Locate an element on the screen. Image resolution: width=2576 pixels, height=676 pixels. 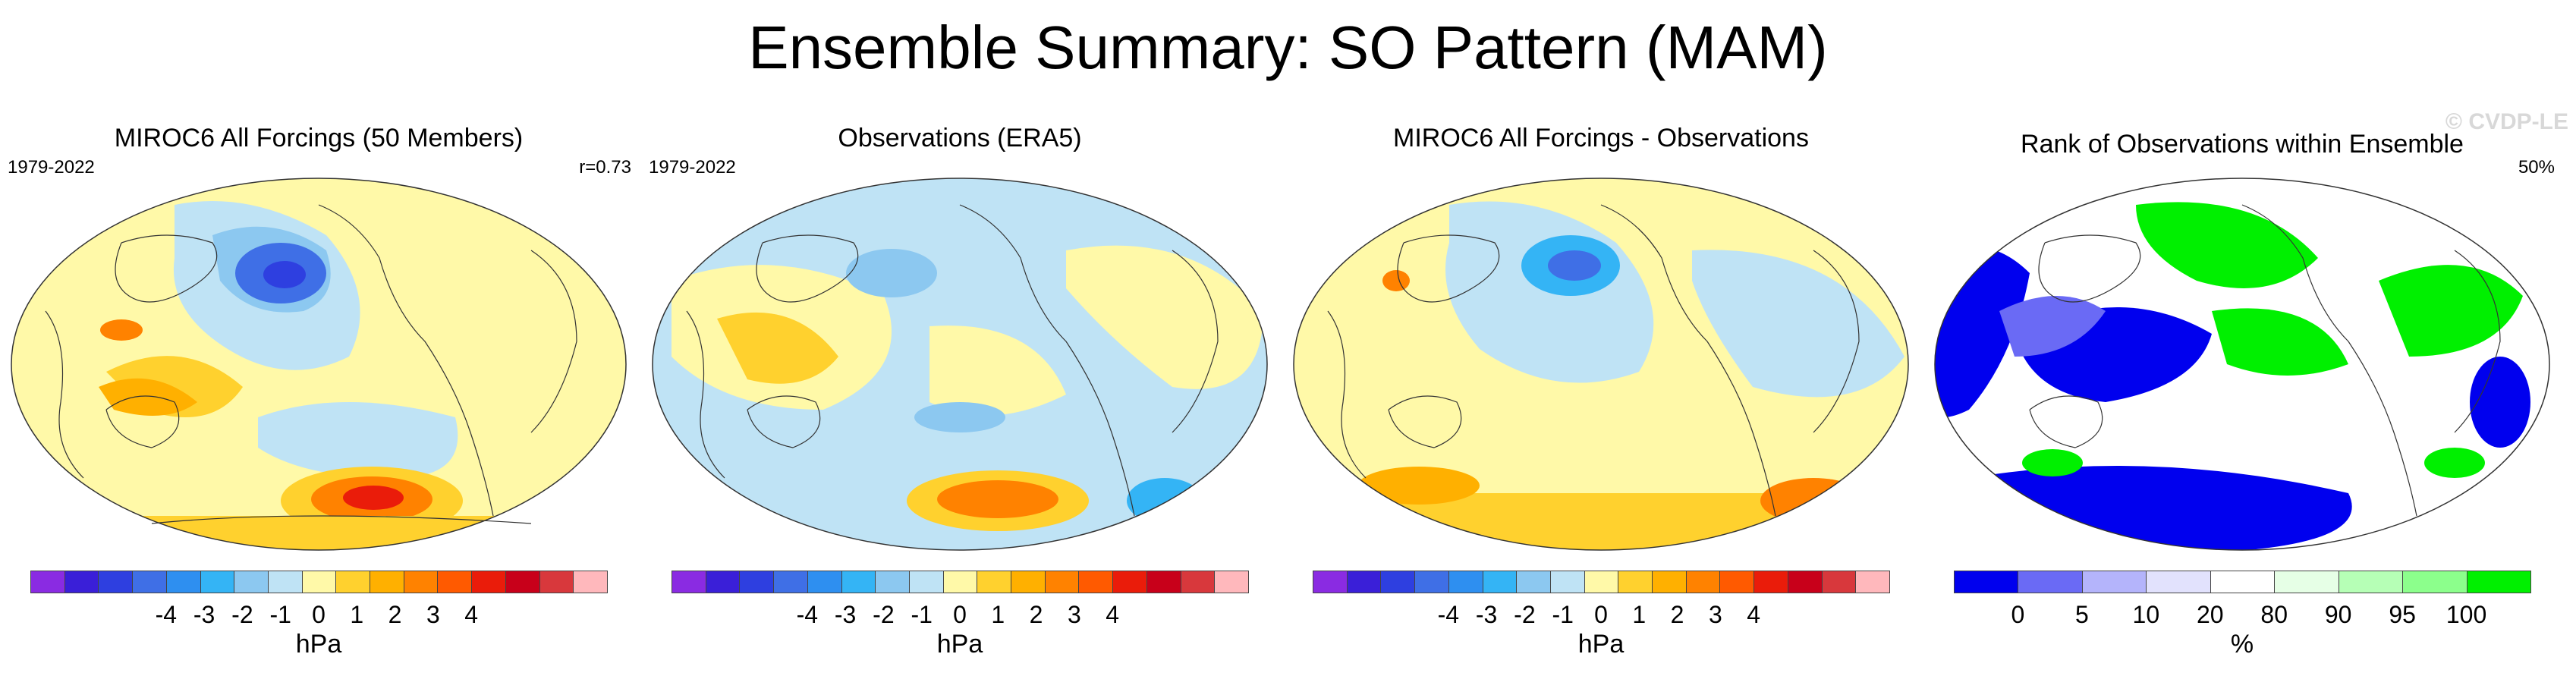
colorbar-tick-label: -4 is located at coordinates (1448, 614).